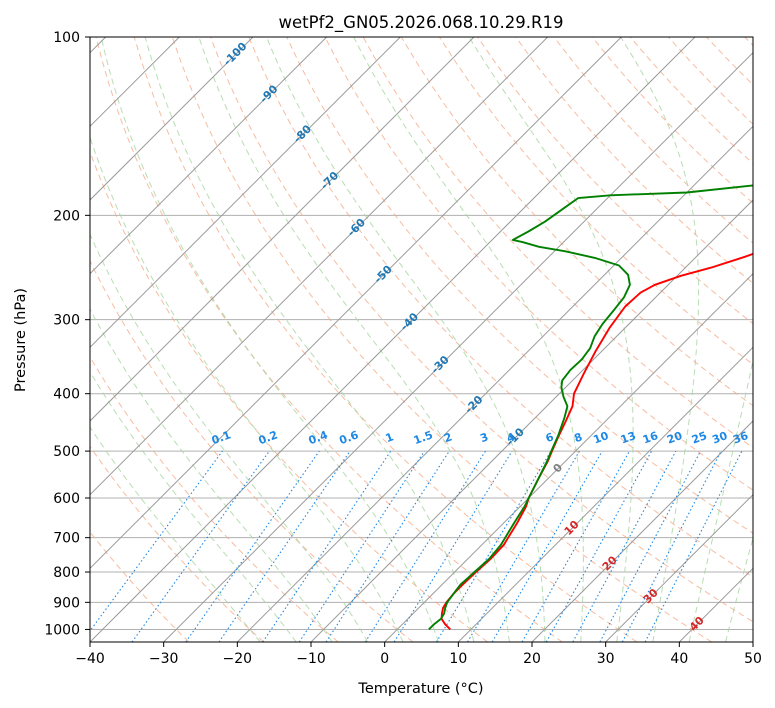 This screenshot has height=708, width=775. What do you see at coordinates (311, 659) in the screenshot?
I see `x-tick-label: −10` at bounding box center [311, 659].